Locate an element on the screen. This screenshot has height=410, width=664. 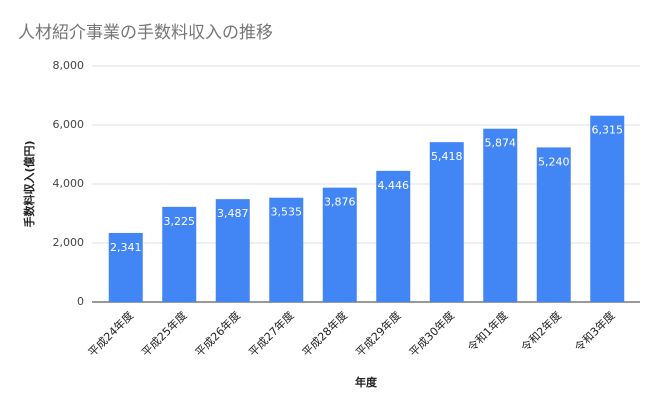
y-axis-title: 手数料収入(億円) is located at coordinates (29, 183).